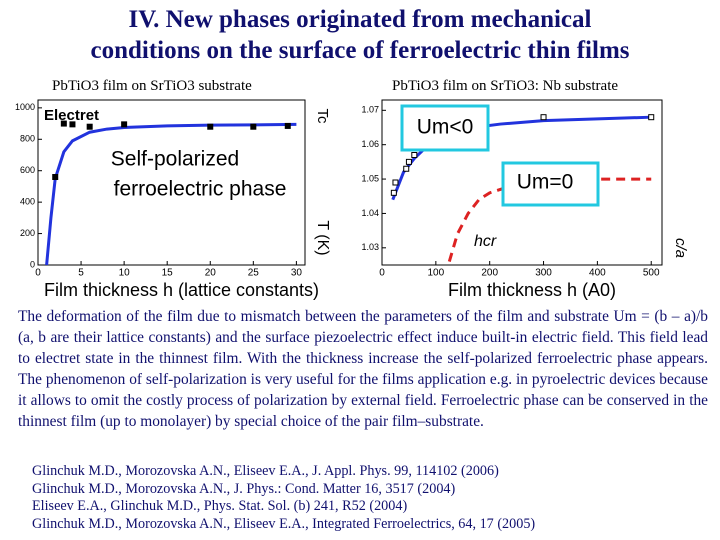 The height and width of the screenshot is (540, 720). What do you see at coordinates (25, 107) in the screenshot?
I see `y-tick-label: 1000` at bounding box center [25, 107].